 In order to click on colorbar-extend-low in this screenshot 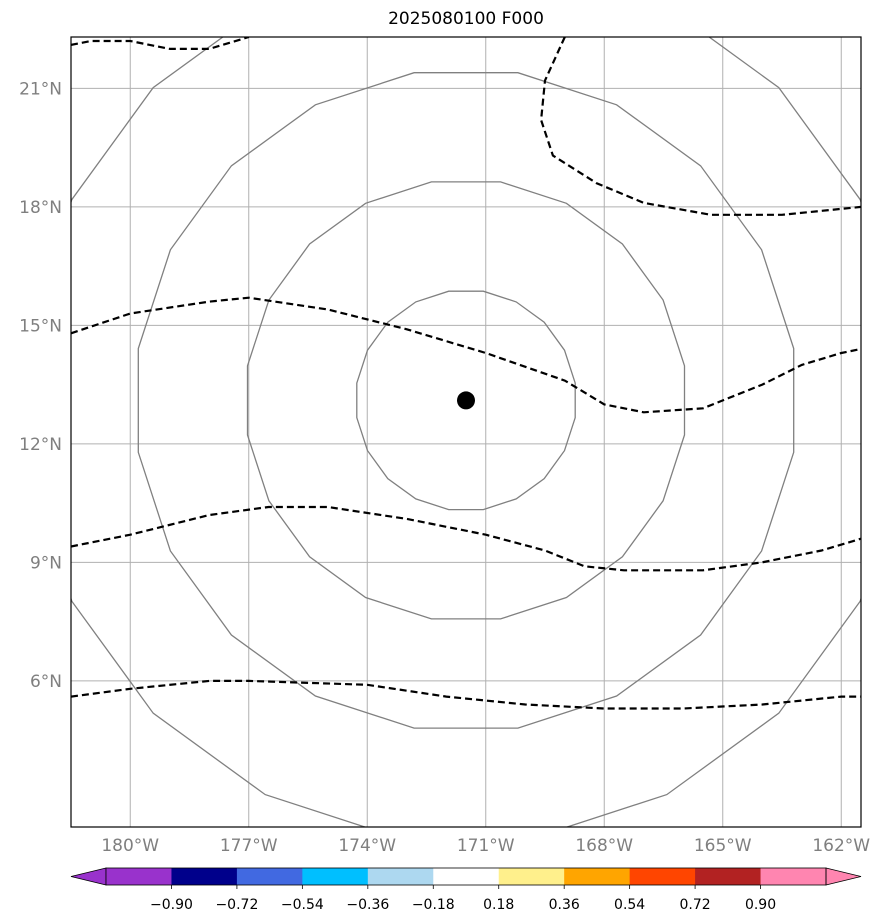, I will do `click(88, 876)`.